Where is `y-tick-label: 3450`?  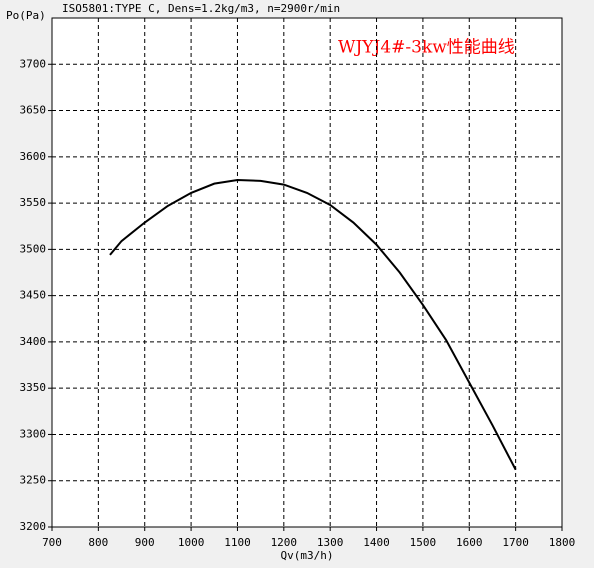
y-tick-label: 3450 is located at coordinates (33, 295).